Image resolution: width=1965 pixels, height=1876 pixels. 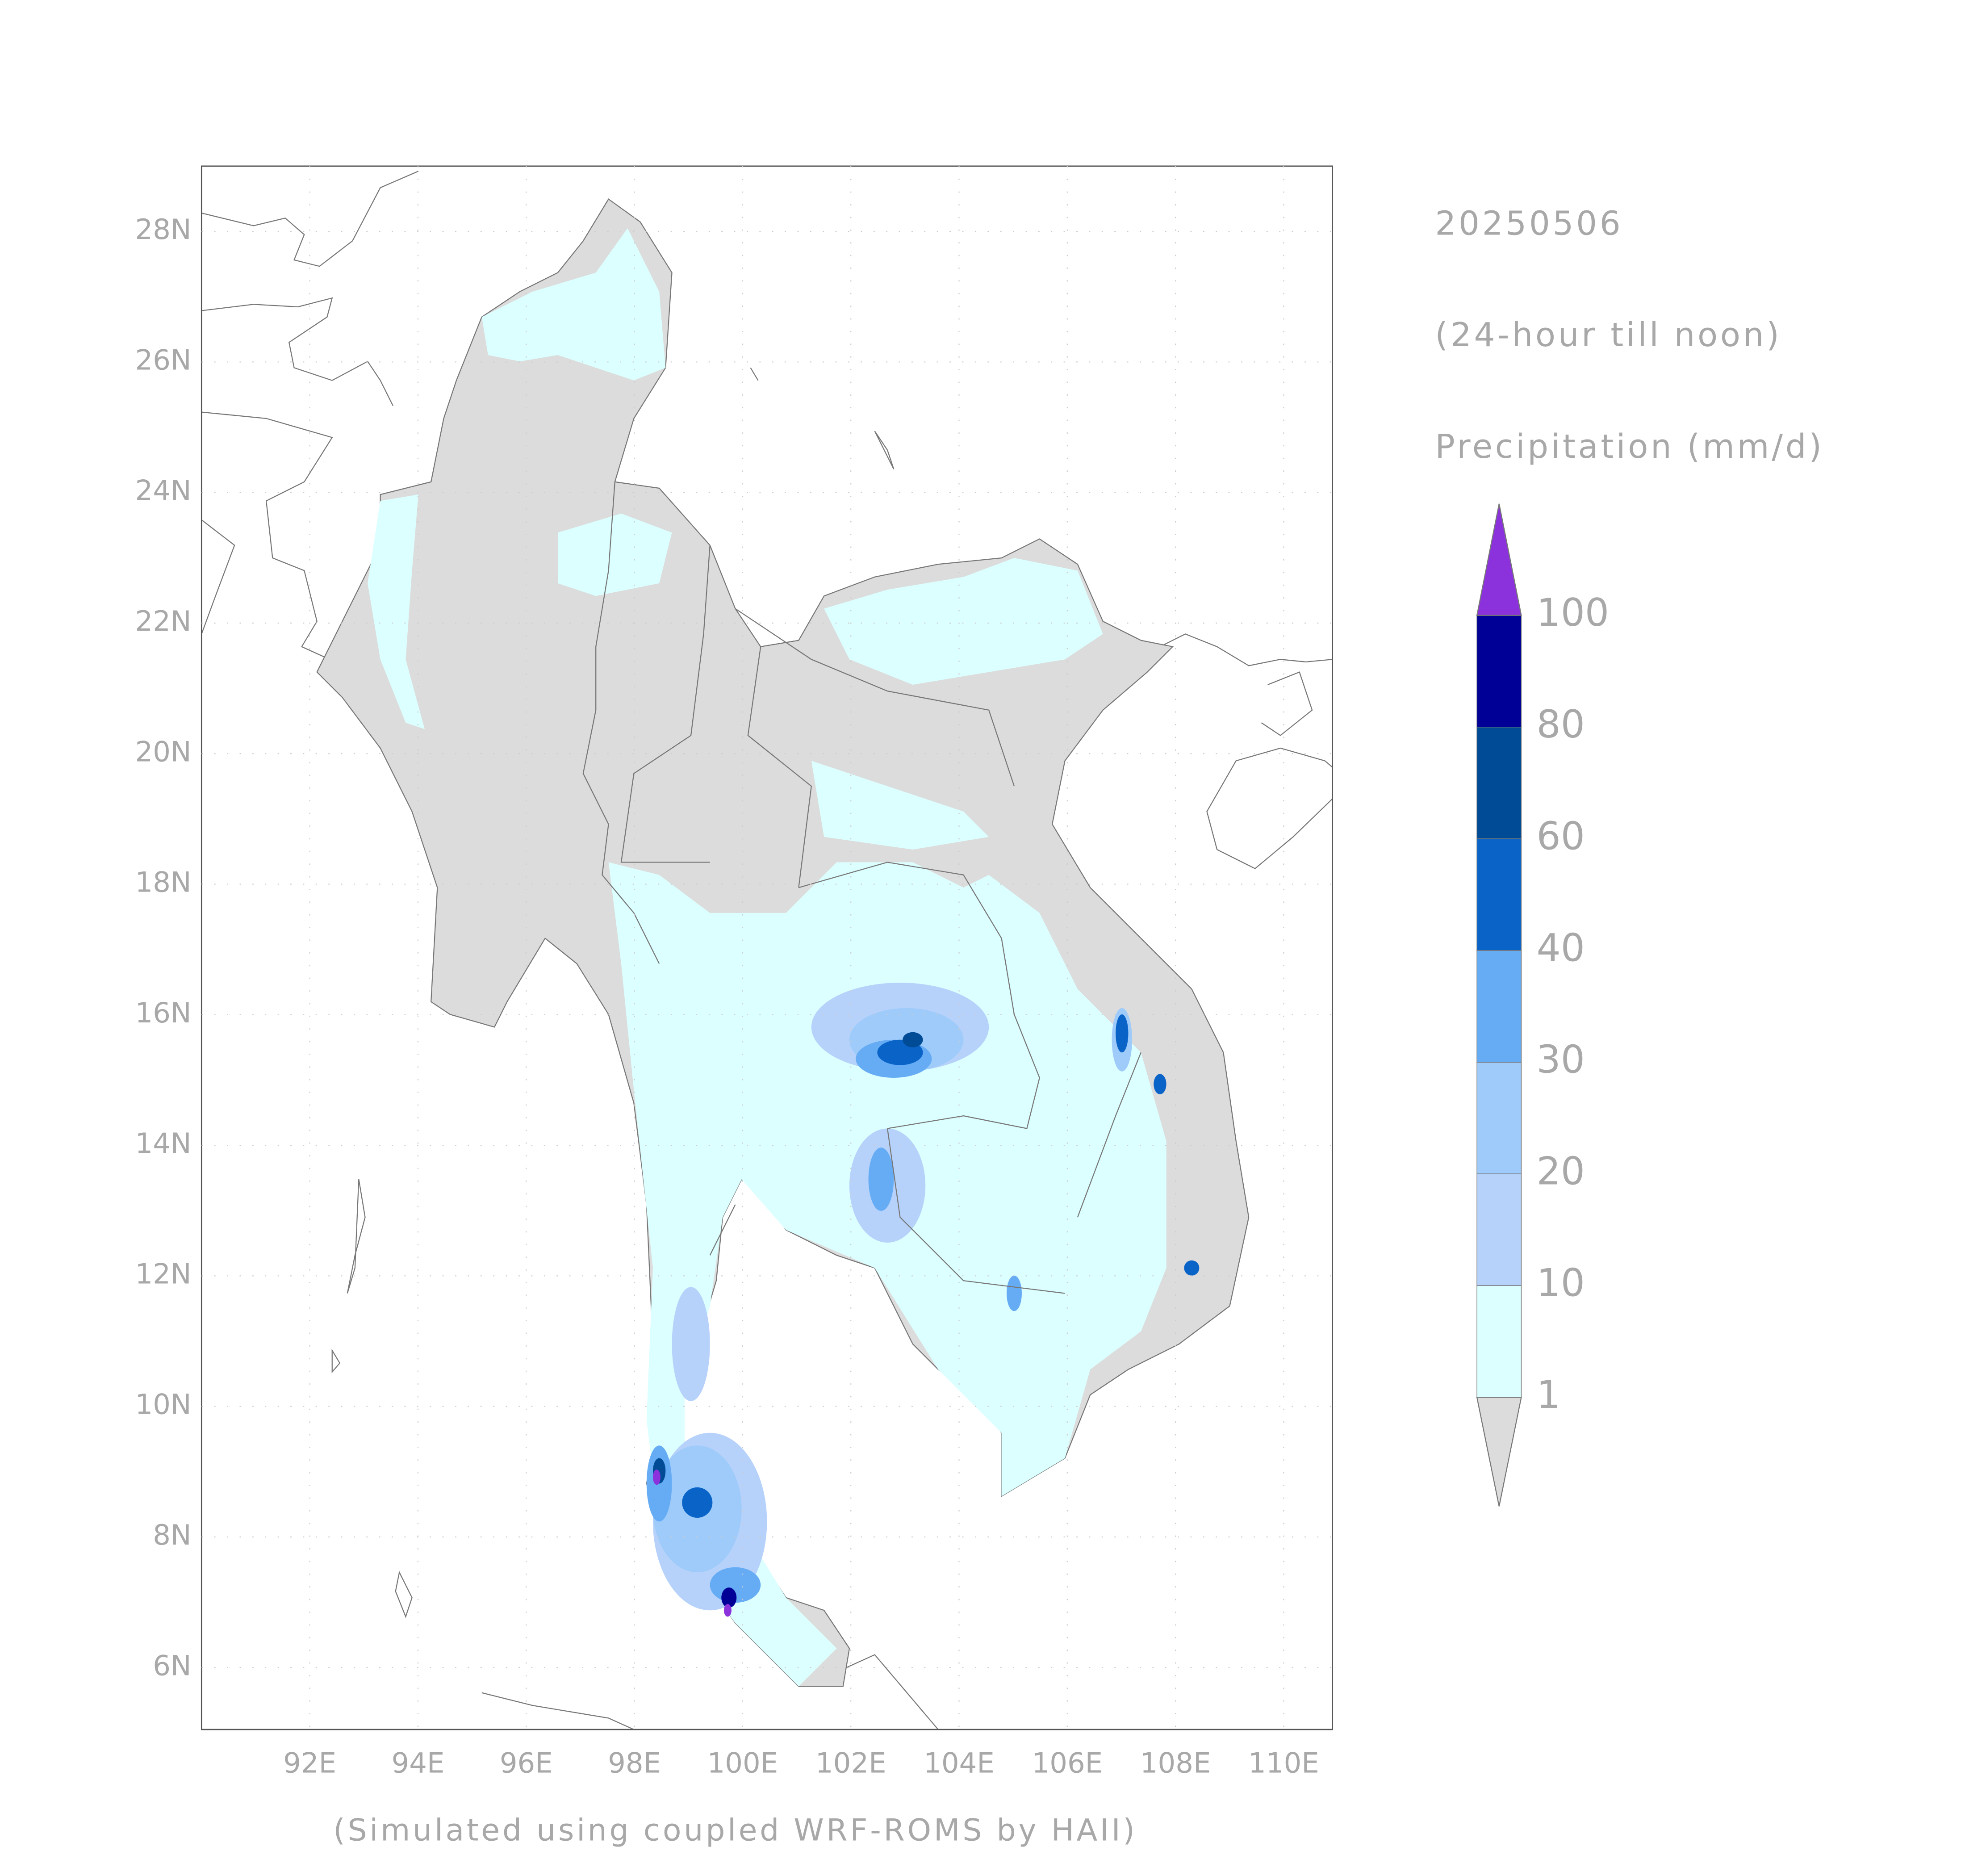 What do you see at coordinates (163, 229) in the screenshot?
I see `y-tick-label: 28N` at bounding box center [163, 229].